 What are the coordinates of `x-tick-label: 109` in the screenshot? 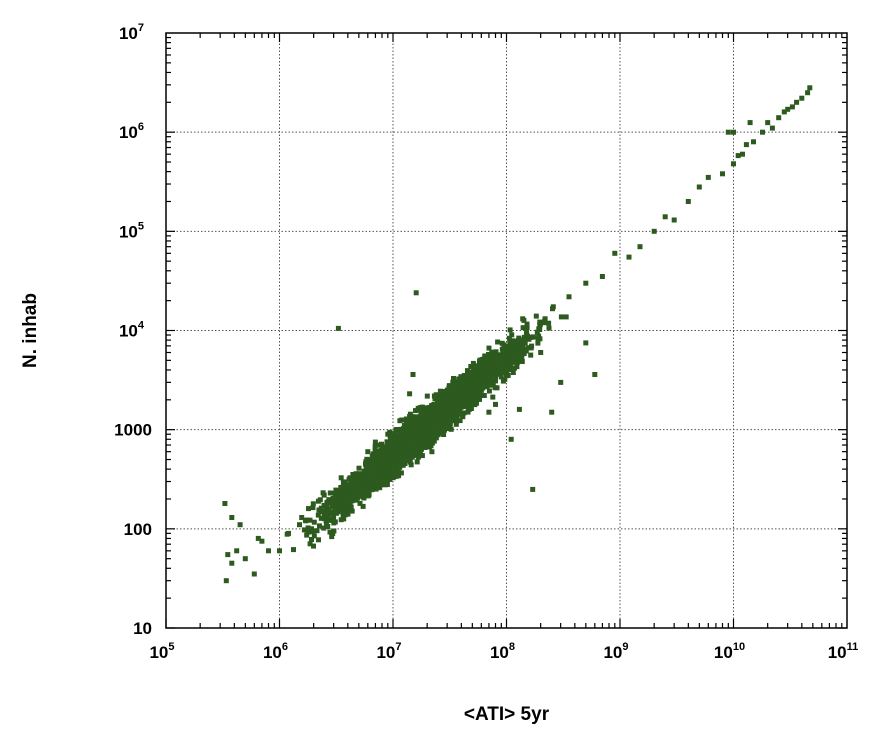 It's located at (615, 651).